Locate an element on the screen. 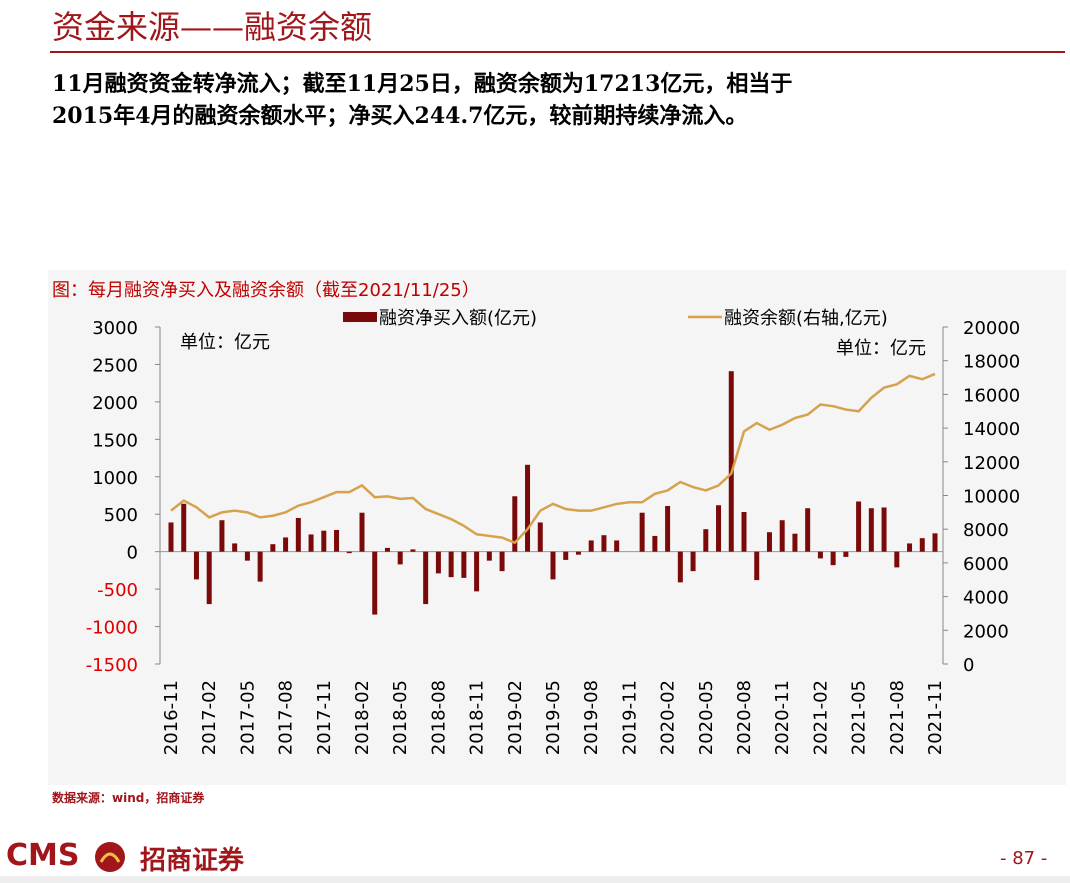 This screenshot has width=1070, height=883. legend-swatch is located at coordinates (360, 317).